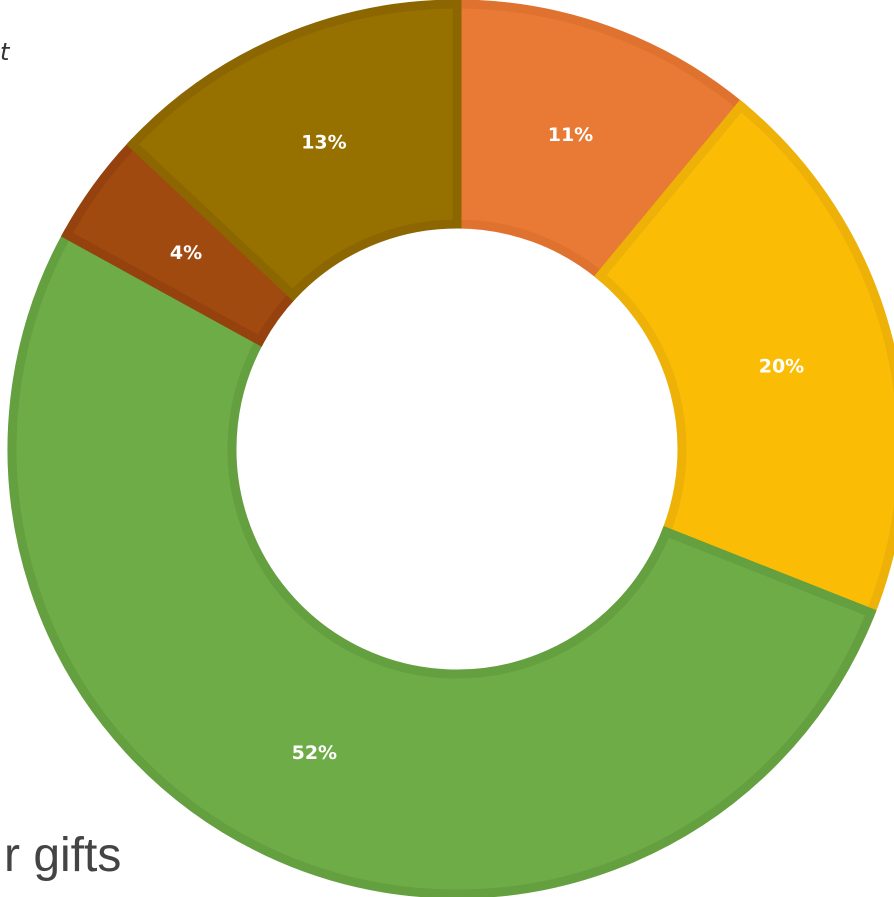 This screenshot has width=894, height=897. Describe the element at coordinates (570, 135) in the screenshot. I see `slice-label-0: 11%` at that location.